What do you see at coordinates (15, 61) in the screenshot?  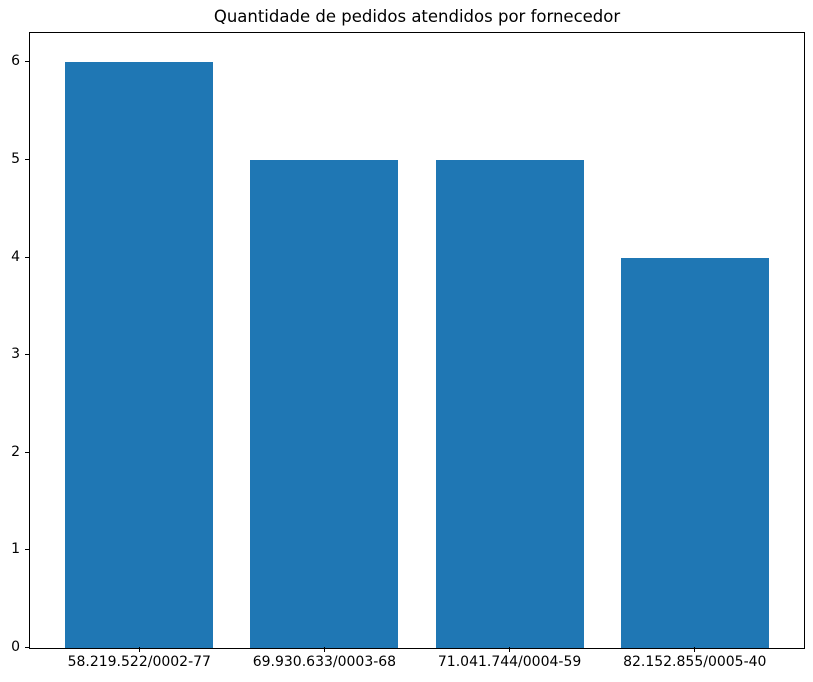 I see `y-tick-label: 6` at bounding box center [15, 61].